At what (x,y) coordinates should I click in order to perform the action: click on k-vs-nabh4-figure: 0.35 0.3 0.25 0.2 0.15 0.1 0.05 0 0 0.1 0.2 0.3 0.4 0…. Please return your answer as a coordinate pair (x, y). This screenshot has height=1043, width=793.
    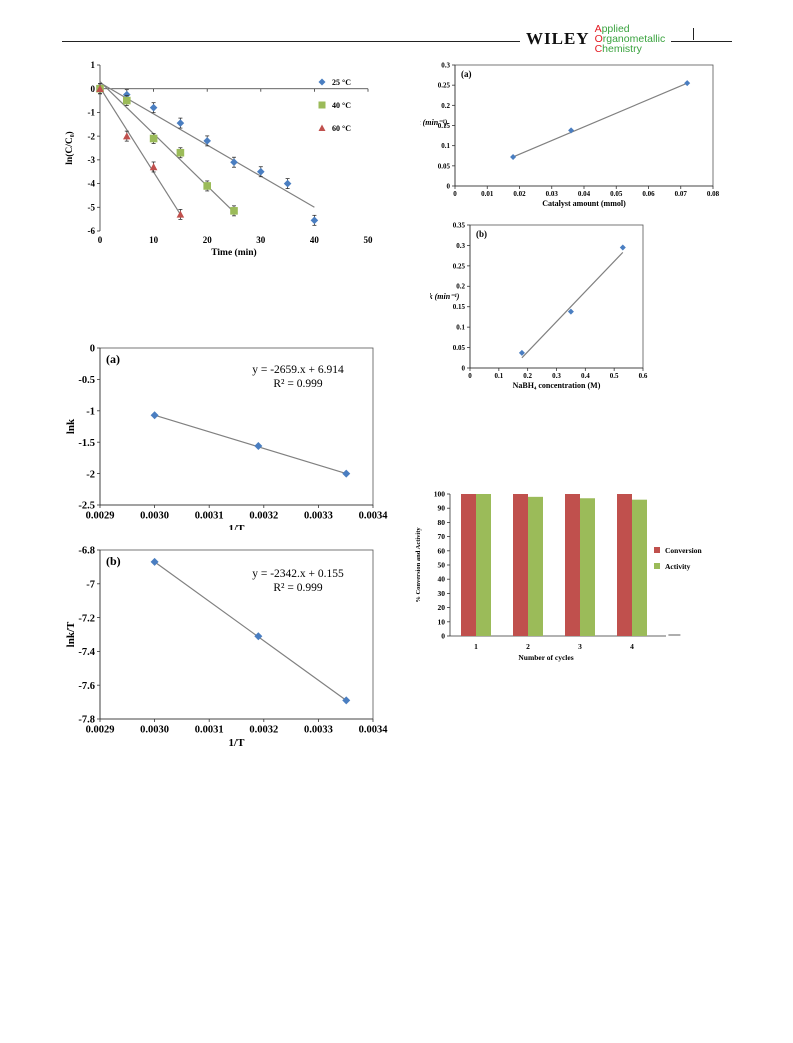
    Looking at the image, I should click on (545, 308).